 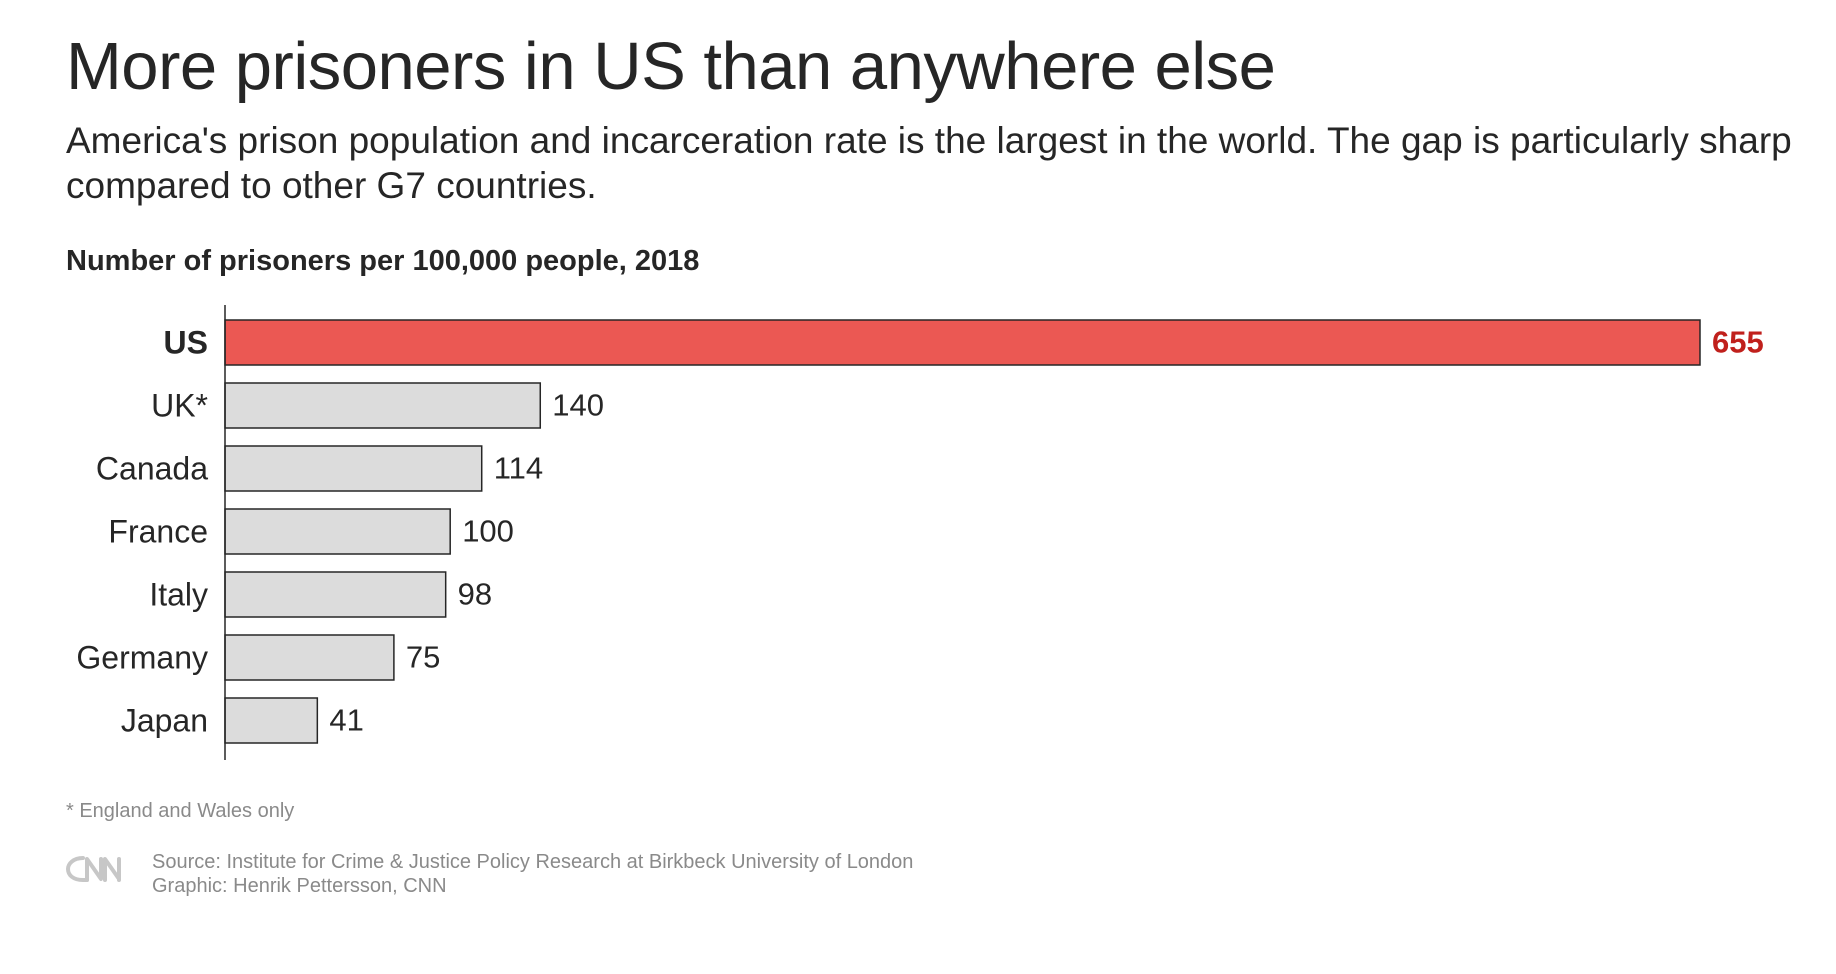 What do you see at coordinates (164, 721) in the screenshot?
I see `category-label-japan: Japan` at bounding box center [164, 721].